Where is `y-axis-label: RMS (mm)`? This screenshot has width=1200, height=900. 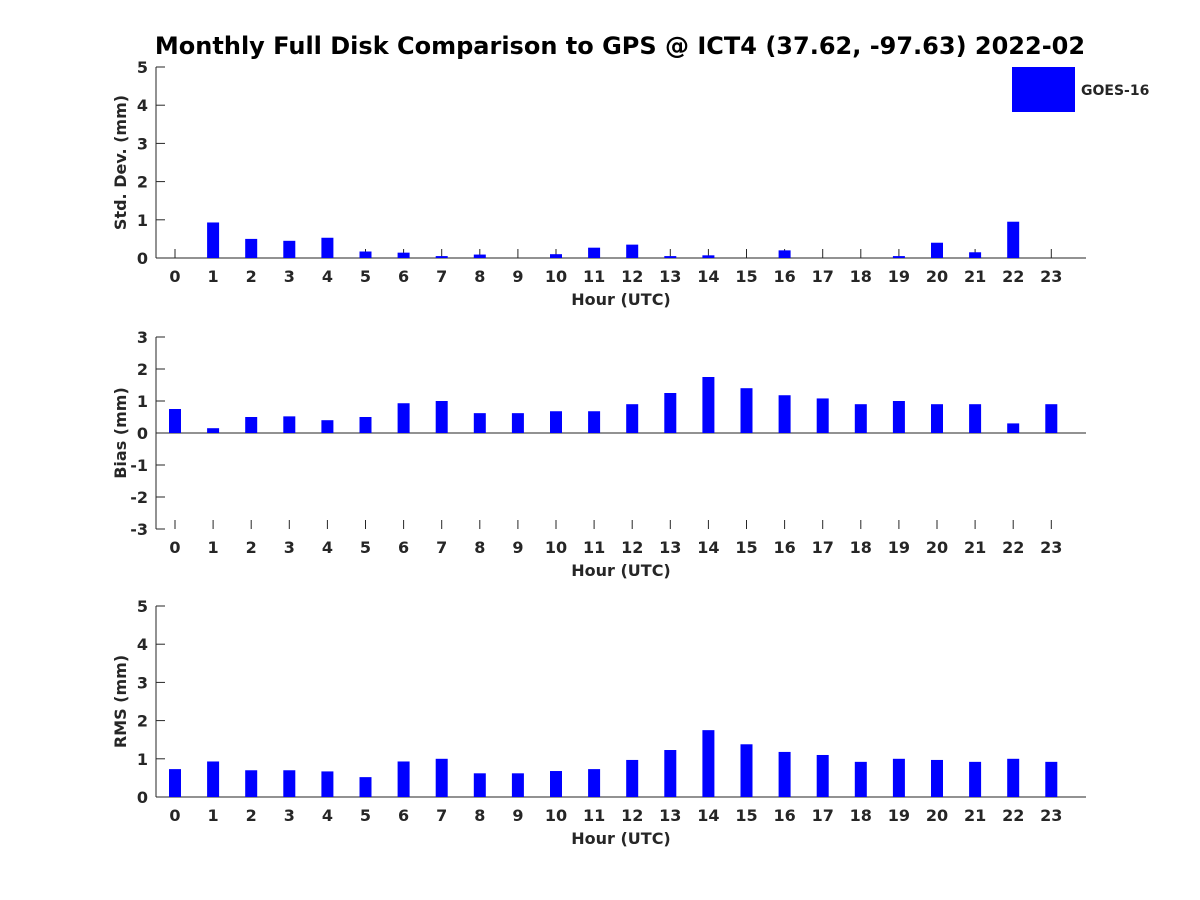 y-axis-label: RMS (mm) is located at coordinates (120, 701).